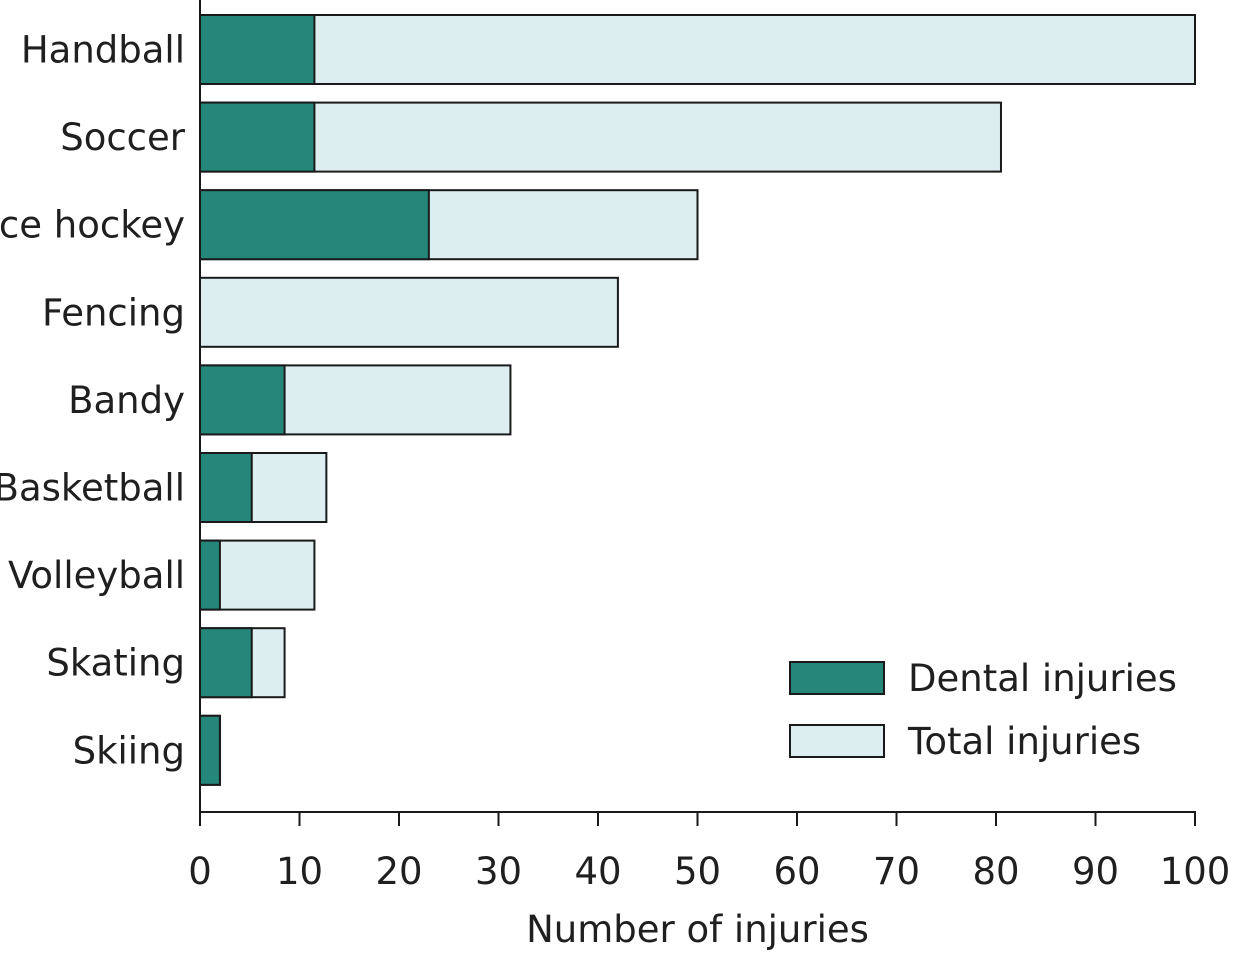  I want to click on x-tick-label-30: 30, so click(498, 871).